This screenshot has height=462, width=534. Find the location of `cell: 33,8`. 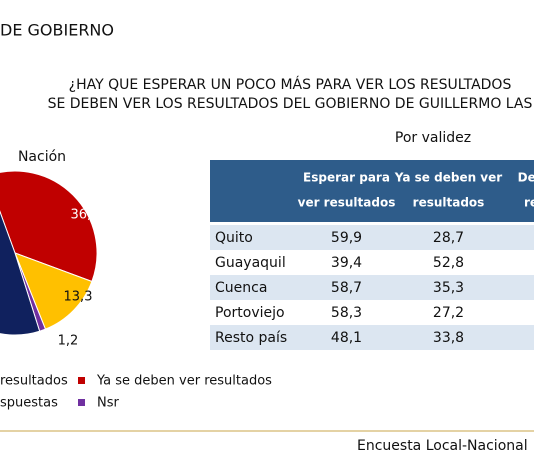

cell: 33,8 is located at coordinates (448, 338).